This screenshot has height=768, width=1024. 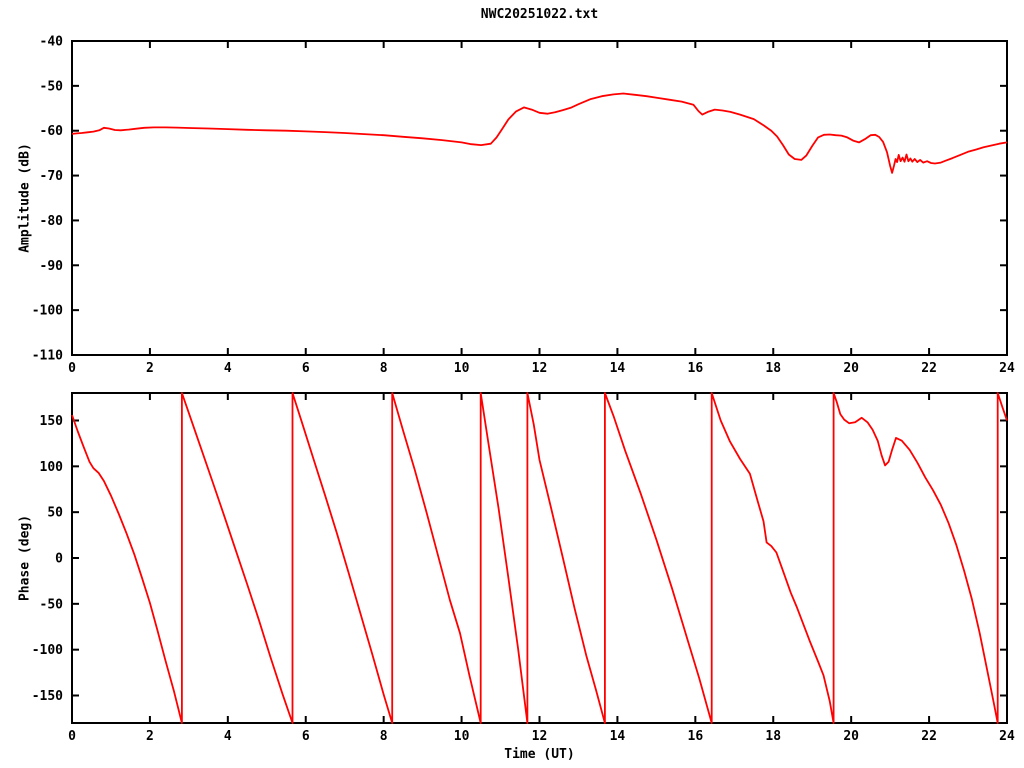 What do you see at coordinates (539, 133) in the screenshot?
I see `amplitude-series-line` at bounding box center [539, 133].